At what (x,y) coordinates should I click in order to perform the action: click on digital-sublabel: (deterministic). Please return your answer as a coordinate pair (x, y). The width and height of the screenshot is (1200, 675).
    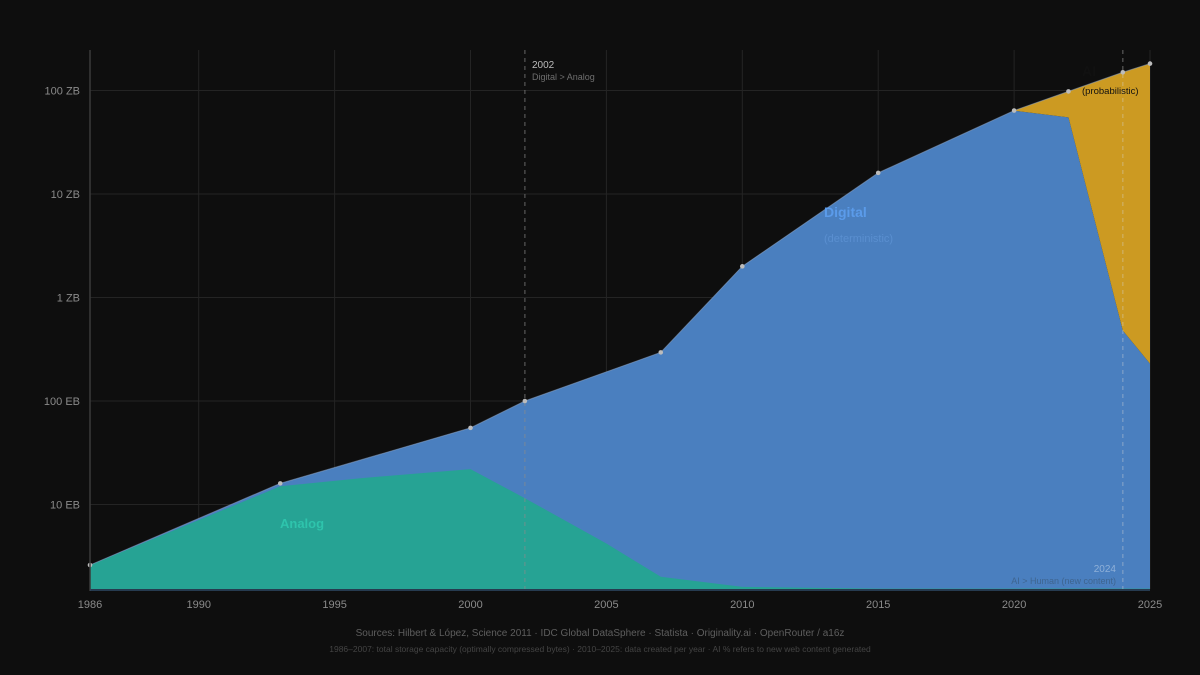
    Looking at the image, I should click on (858, 239).